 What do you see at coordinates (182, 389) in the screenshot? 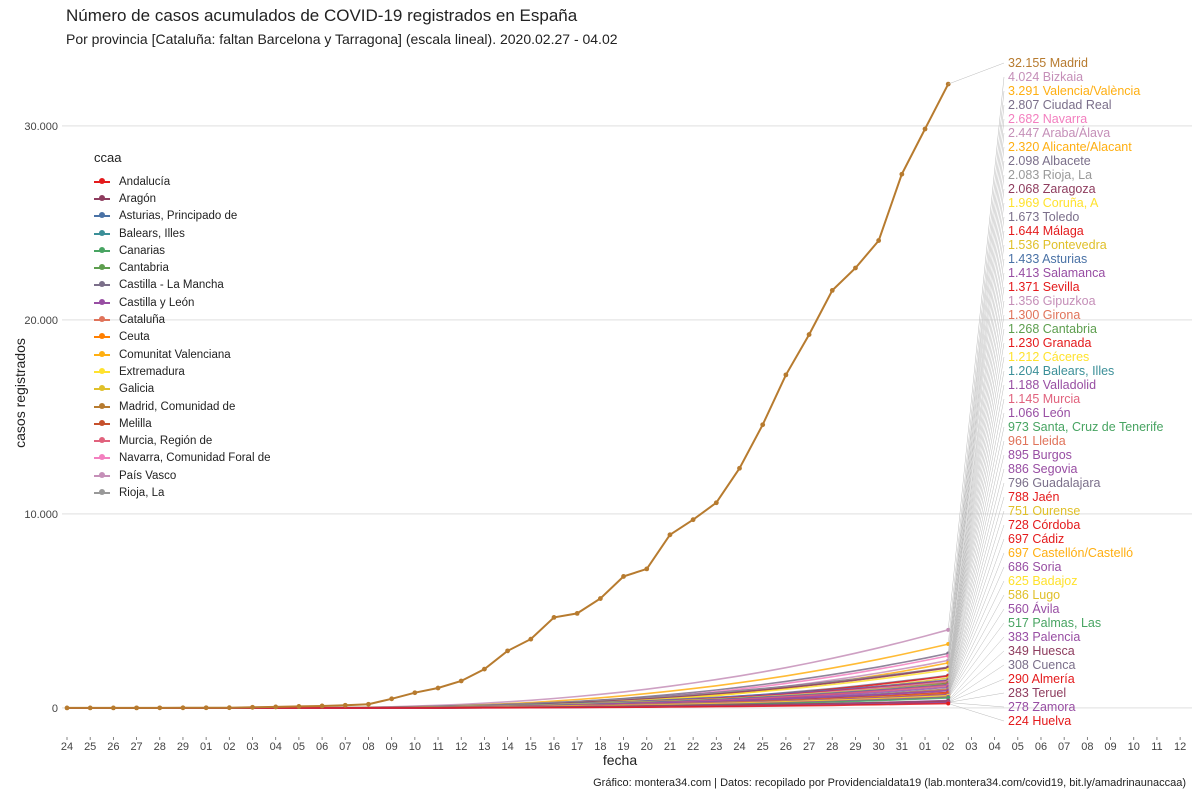
I see `legend-item: Galicia` at bounding box center [182, 389].